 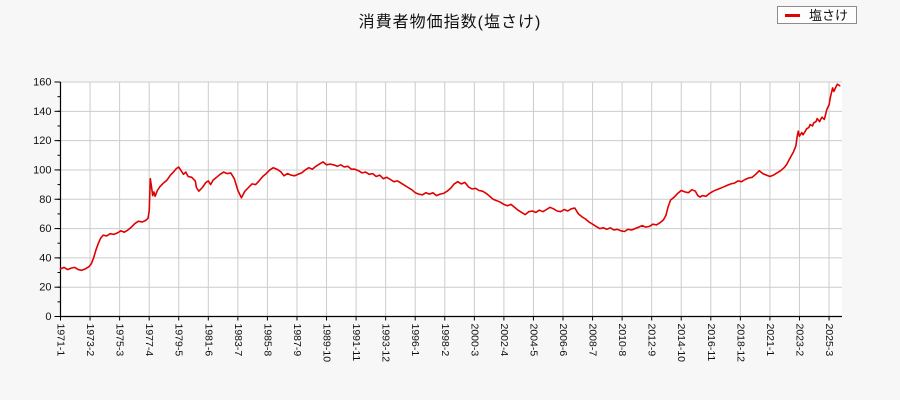 What do you see at coordinates (45, 229) in the screenshot?
I see `y-tick-label: 60` at bounding box center [45, 229].